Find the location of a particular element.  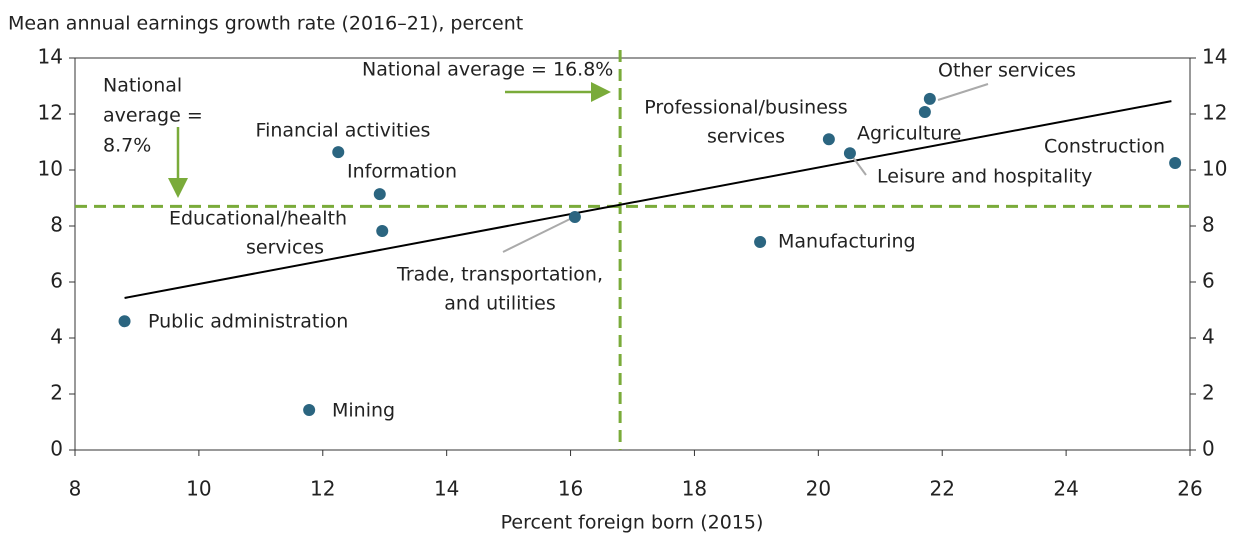

point-label: Agriculture is located at coordinates (909, 134).